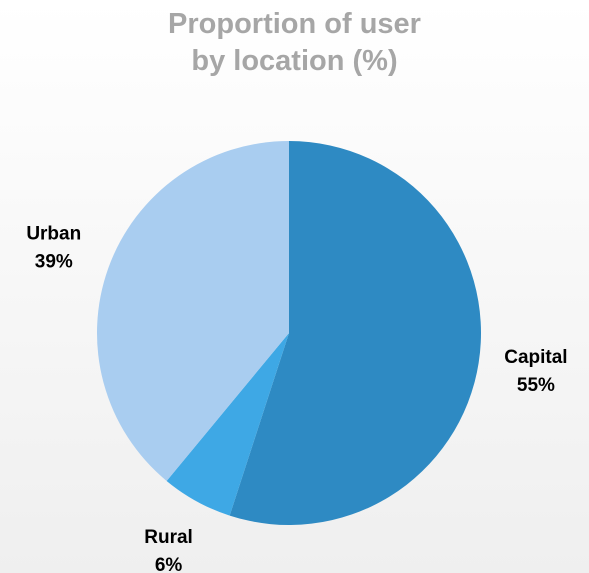  Describe the element at coordinates (294, 42) in the screenshot. I see `chart-title: Proportion of user by location (%)` at that location.